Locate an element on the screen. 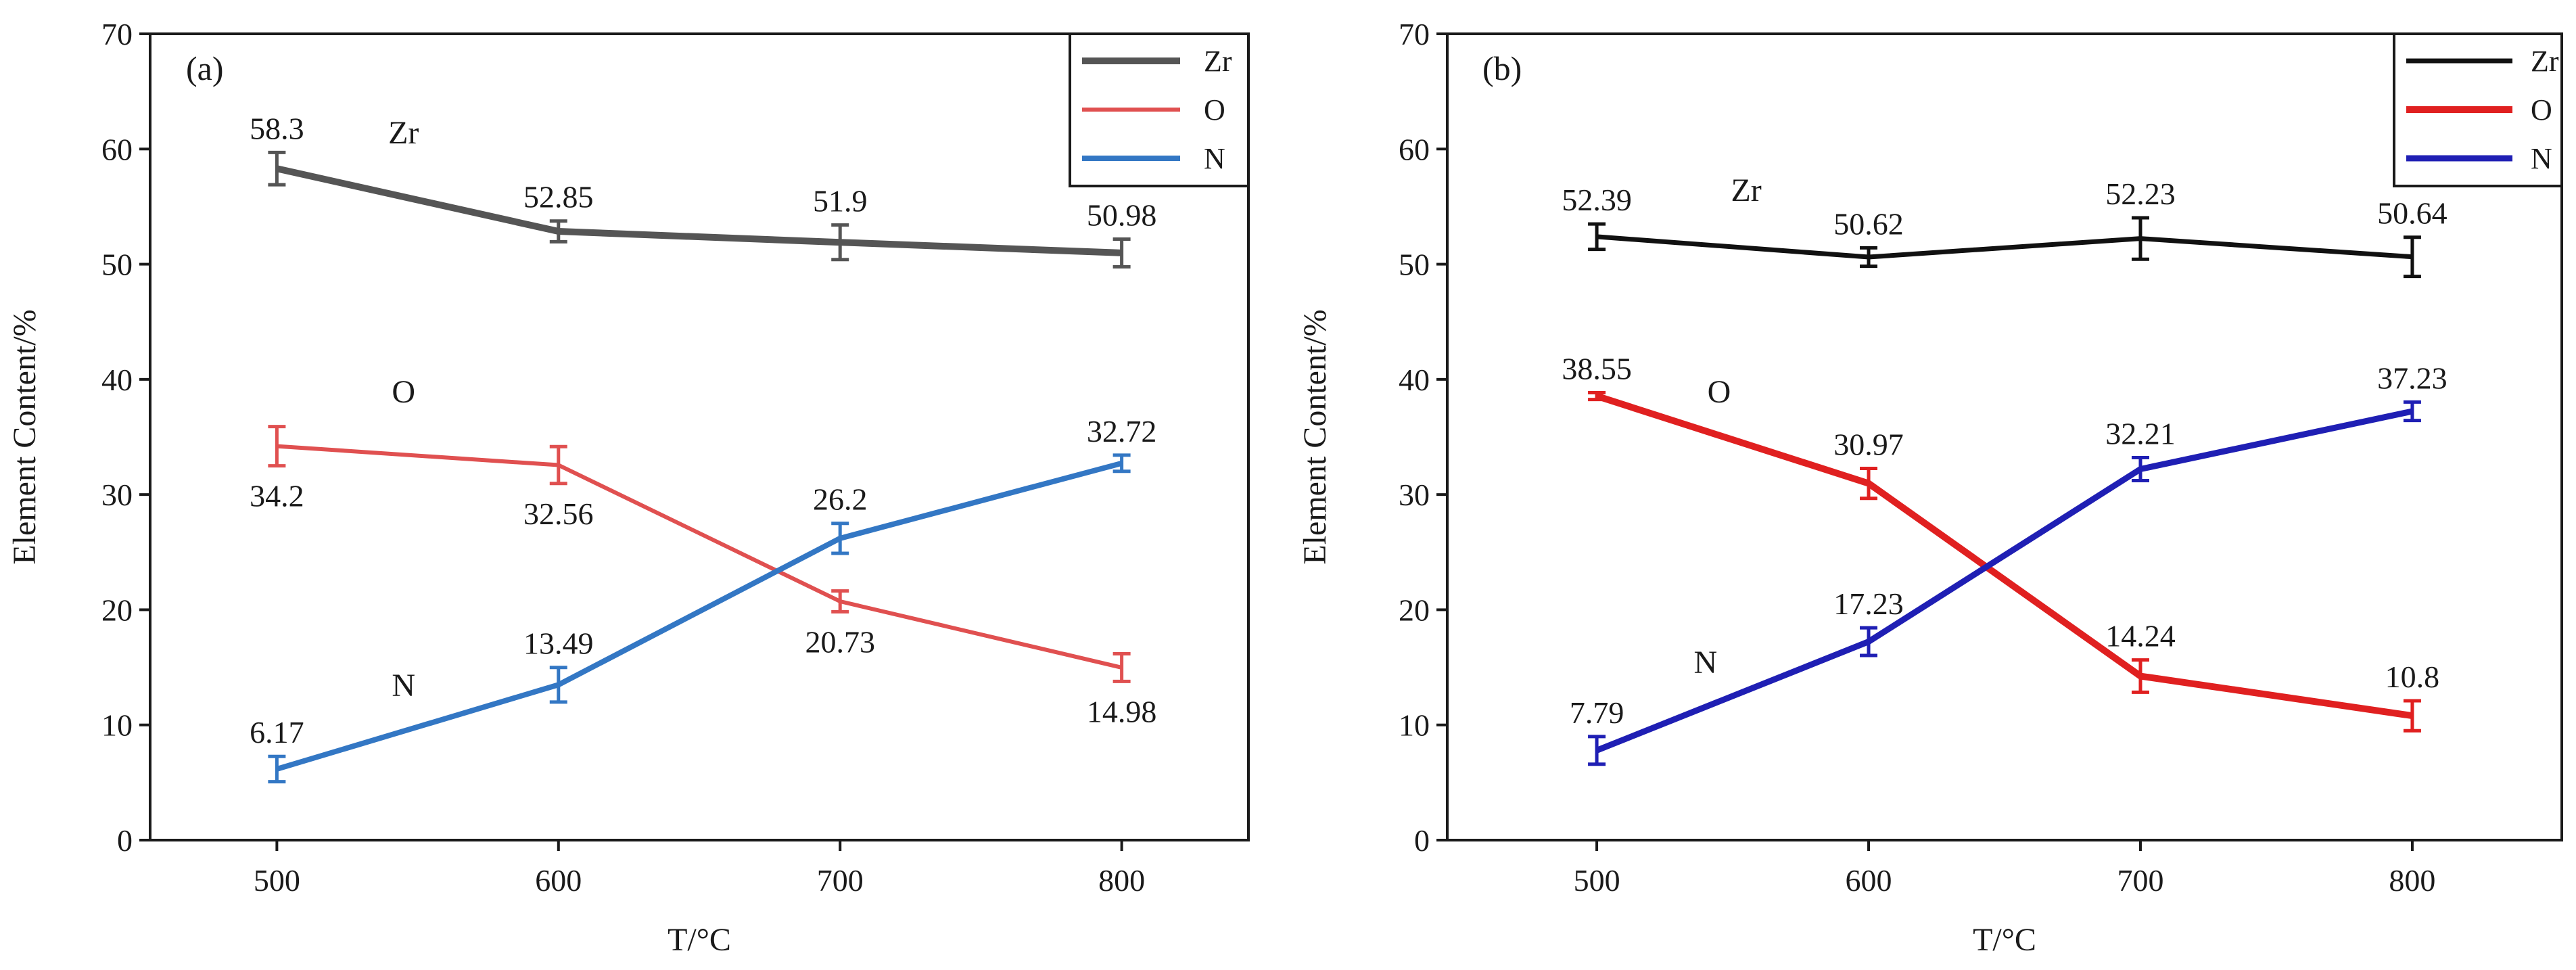 This screenshot has height=970, width=2576. series-n: 6.17 13.49 26.2 32.72 N is located at coordinates (703, 599).